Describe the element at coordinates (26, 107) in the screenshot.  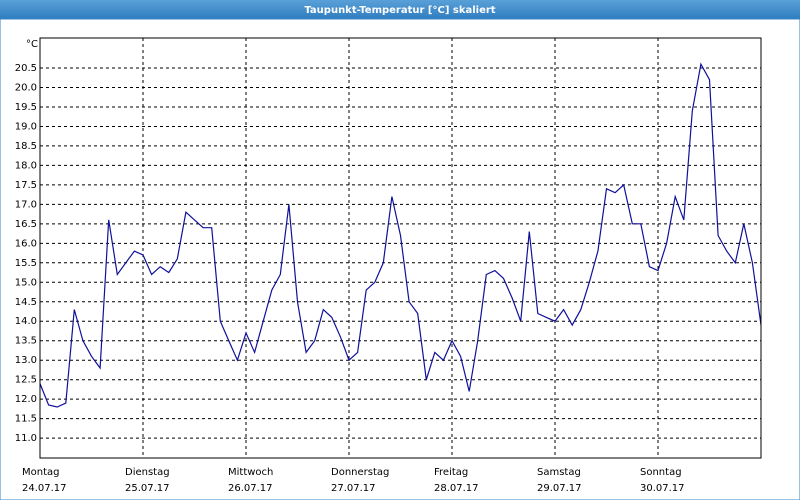
I see `y-tick-label: 19.5` at that location.